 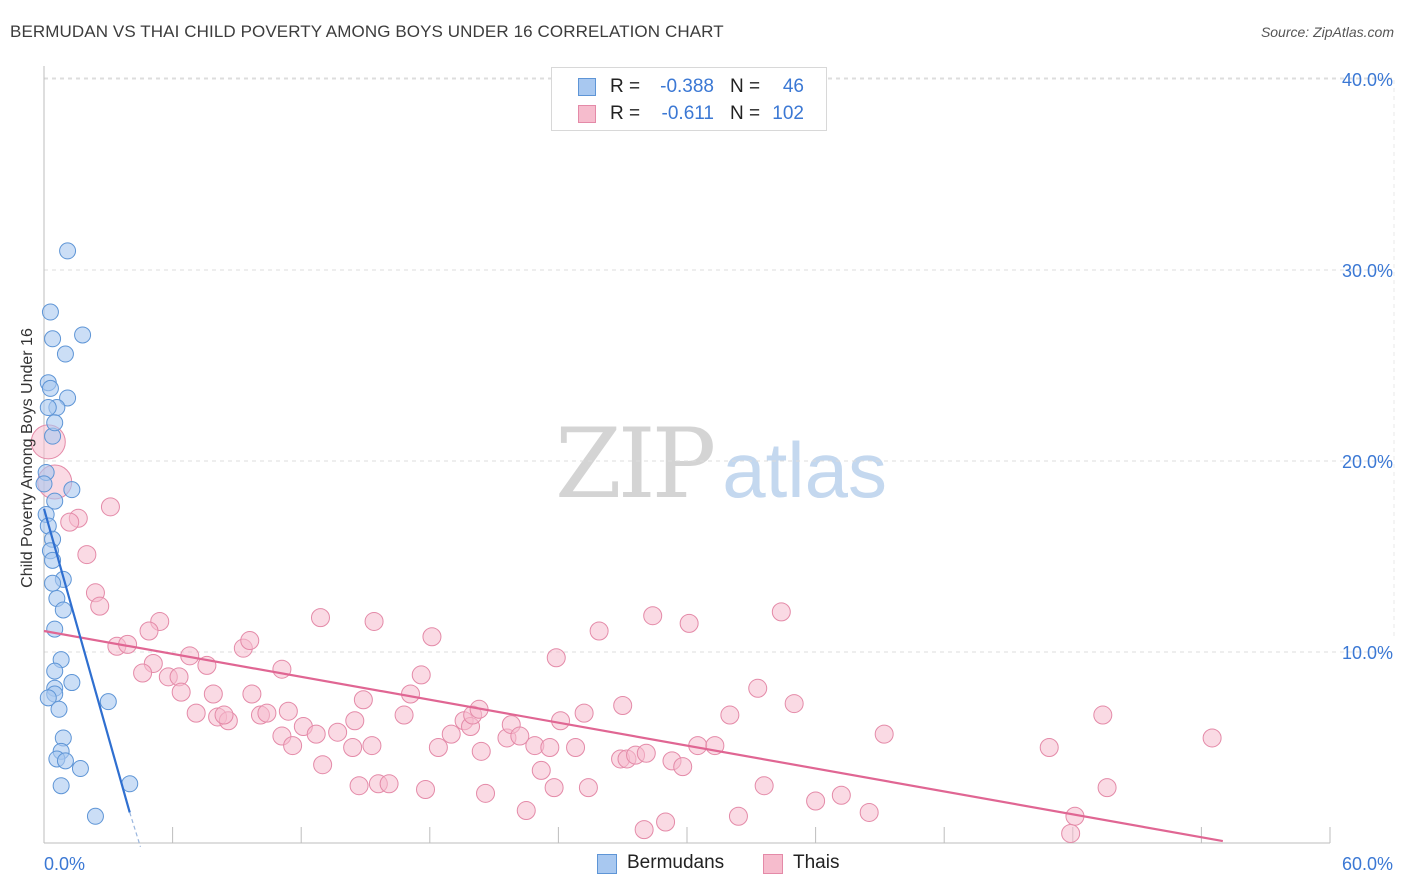 What do you see at coordinates (1367, 80) in the screenshot?
I see `y-tick-label: 40.0%` at bounding box center [1367, 80].